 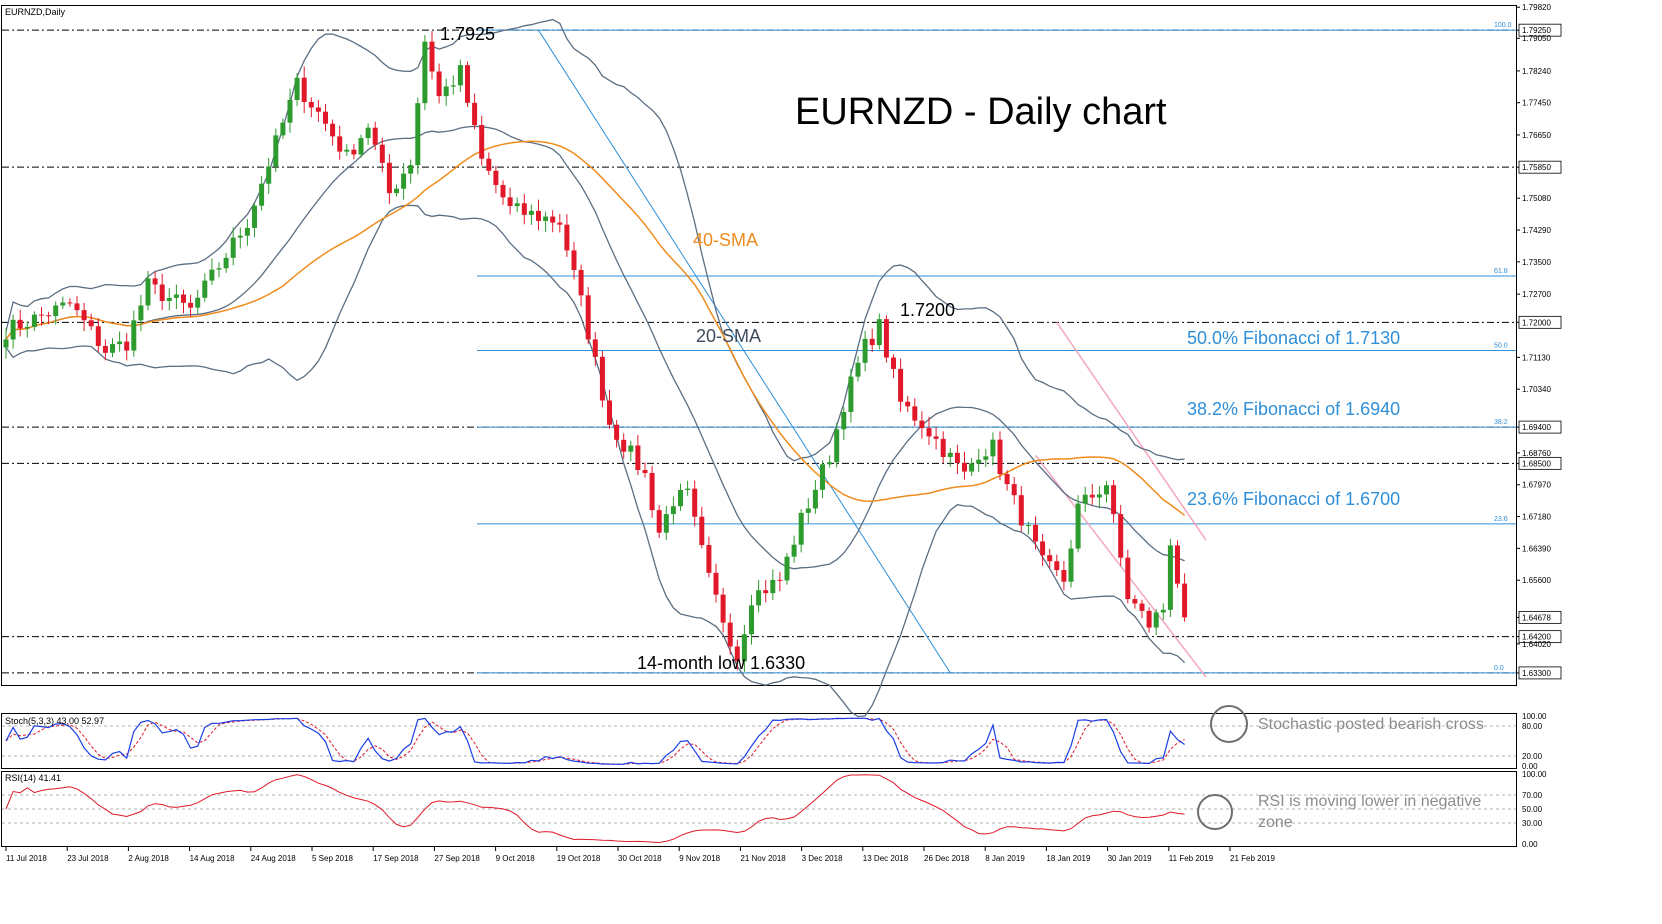 What do you see at coordinates (457, 858) in the screenshot?
I see `x-tick-label: 27 Sep 2018` at bounding box center [457, 858].